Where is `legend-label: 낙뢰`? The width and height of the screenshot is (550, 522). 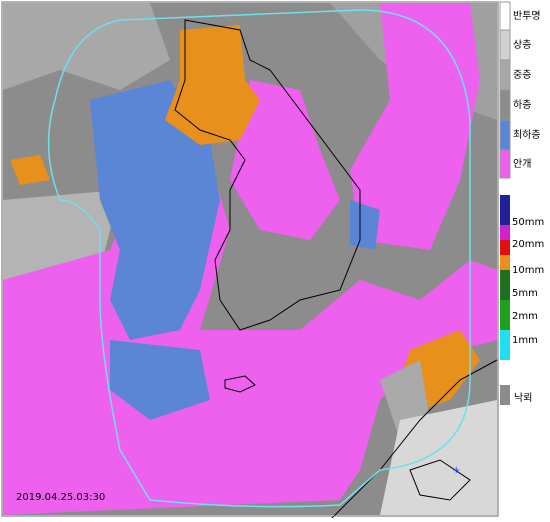 legend-label: 낙뢰 is located at coordinates (523, 398).